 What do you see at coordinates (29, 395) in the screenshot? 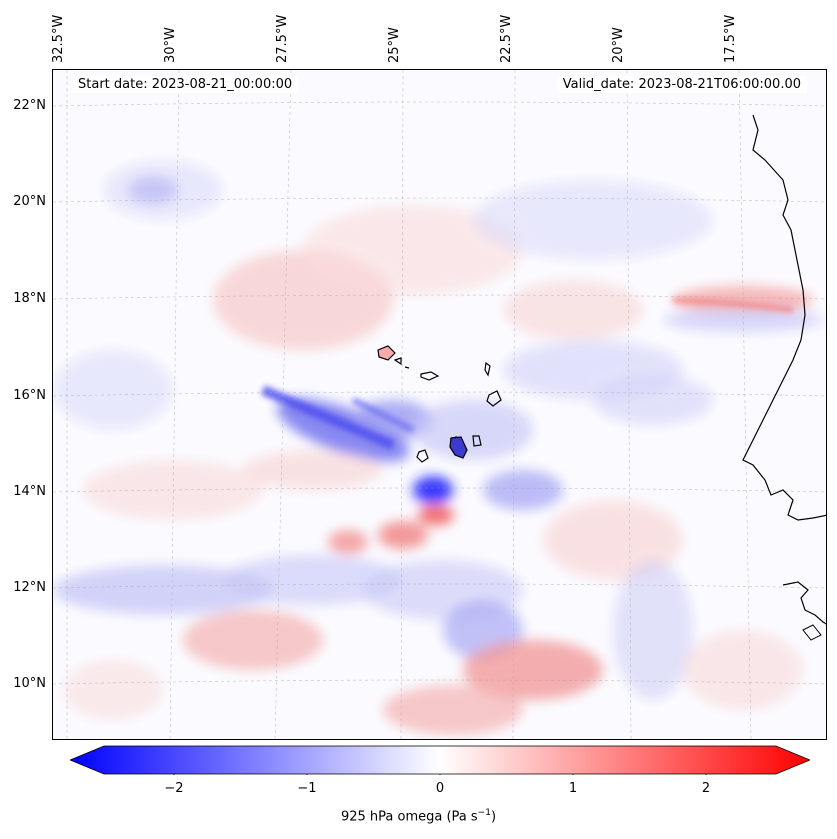
I see `lat-label-16n: 16°N` at bounding box center [29, 395].